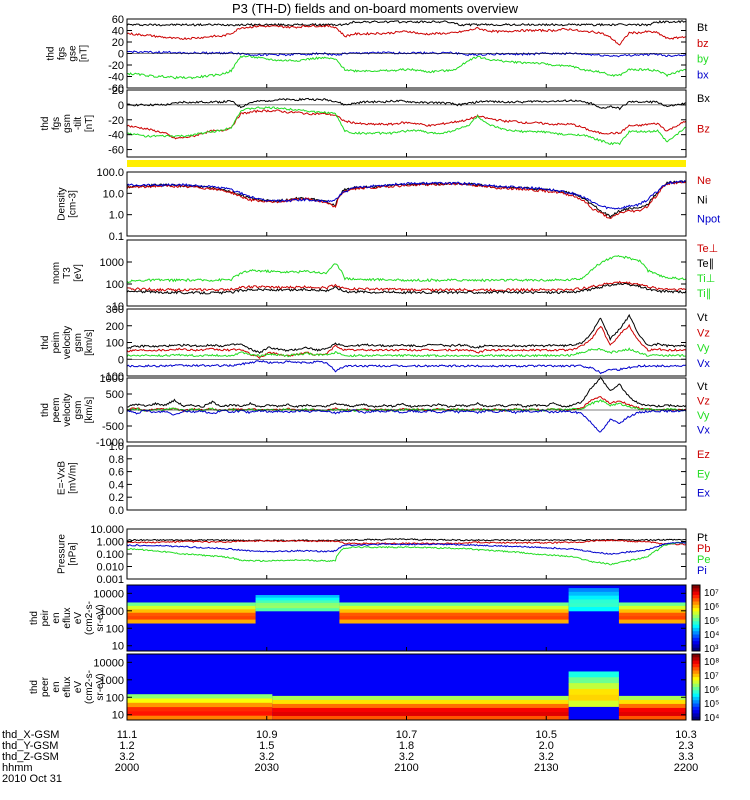 This screenshot has height=800, width=750. Describe the element at coordinates (703, 333) in the screenshot. I see `legend-entry: Vz` at that location.